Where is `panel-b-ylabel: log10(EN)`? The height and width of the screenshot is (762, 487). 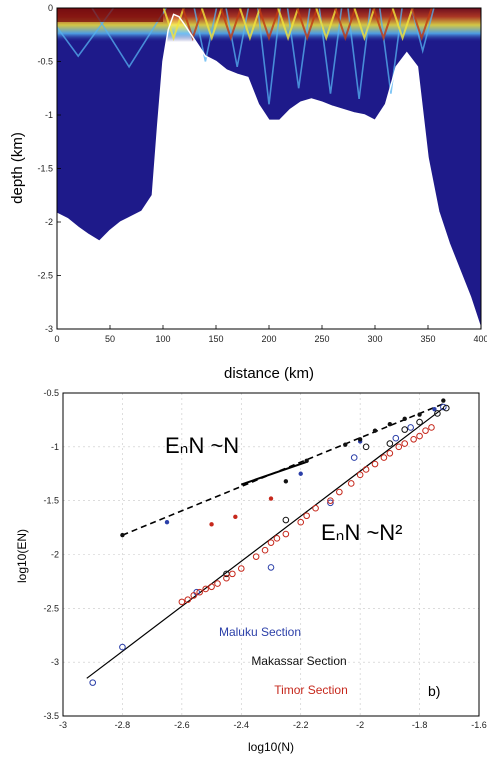 panel-b-ylabel: log10(EN) is located at coordinates (22, 556).